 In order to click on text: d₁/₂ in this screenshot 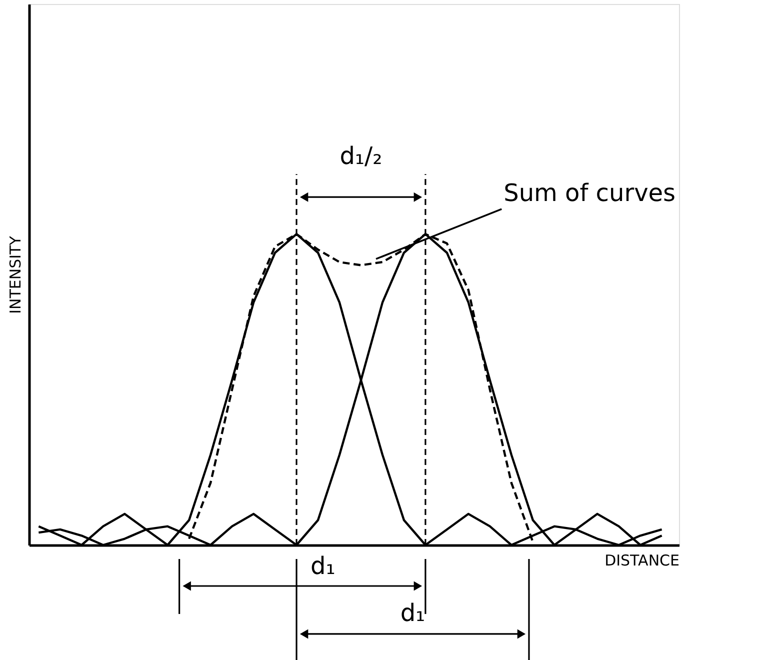, I will do `click(361, 156)`.